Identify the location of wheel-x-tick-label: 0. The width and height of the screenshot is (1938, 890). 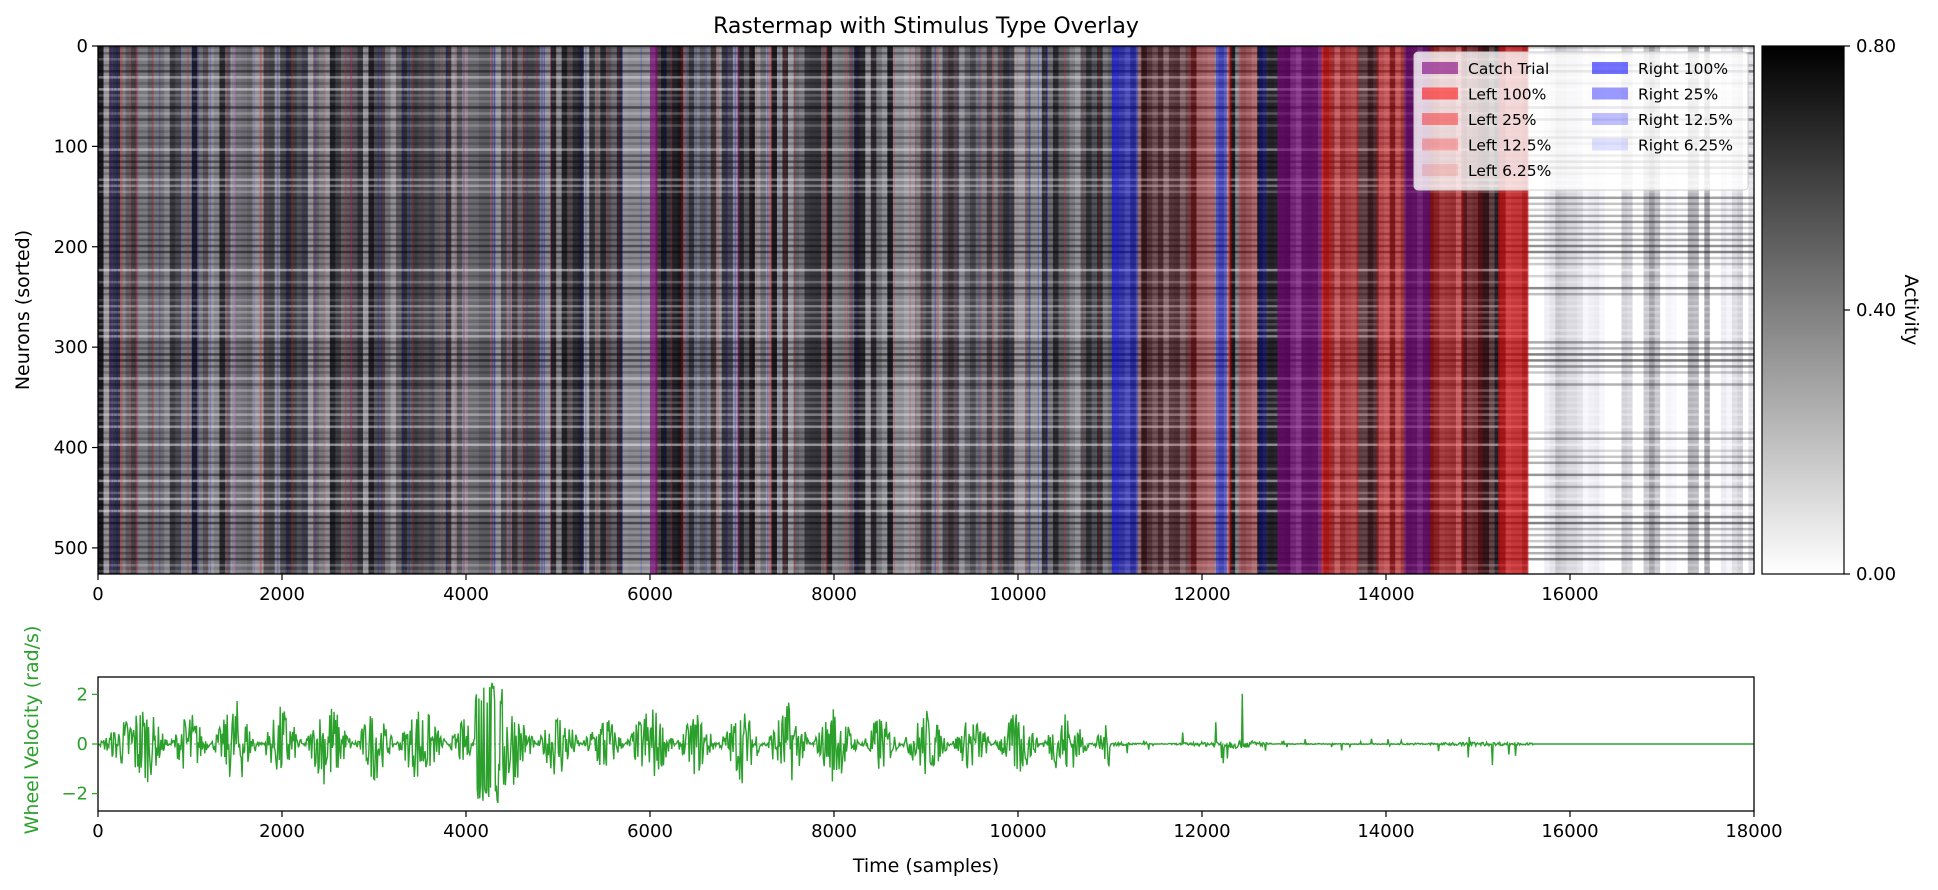
(97, 831).